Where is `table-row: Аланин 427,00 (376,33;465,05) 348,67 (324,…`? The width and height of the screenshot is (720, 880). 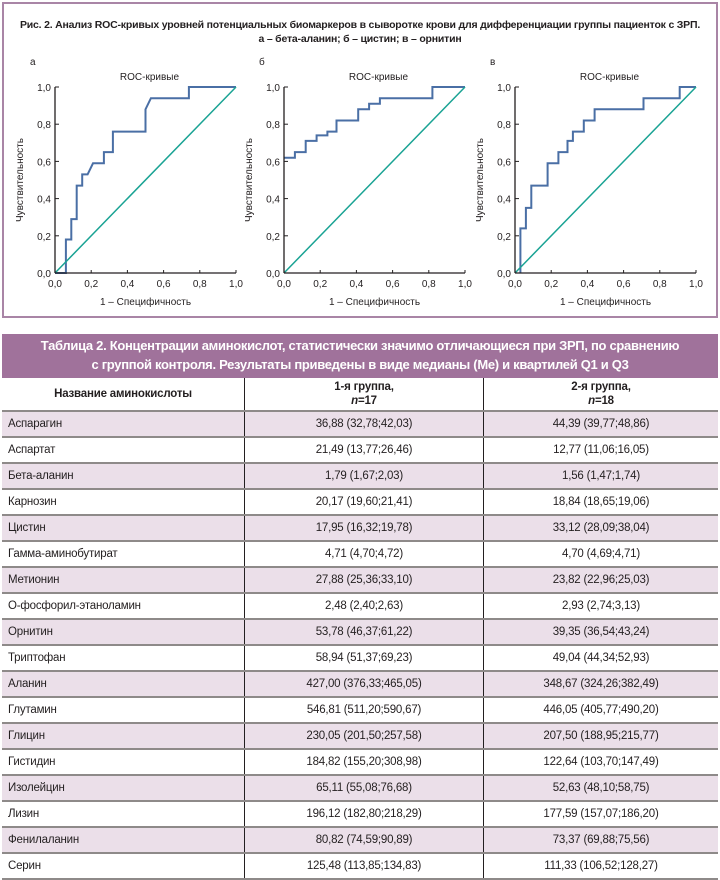
table-row: Аланин 427,00 (376,33;465,05) 348,67 (324,… is located at coordinates (360, 684).